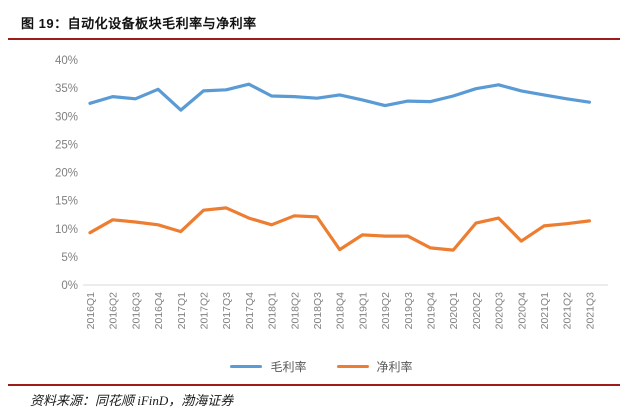  What do you see at coordinates (159, 311) in the screenshot?
I see `x-tick-label: 2016Q4` at bounding box center [159, 311].